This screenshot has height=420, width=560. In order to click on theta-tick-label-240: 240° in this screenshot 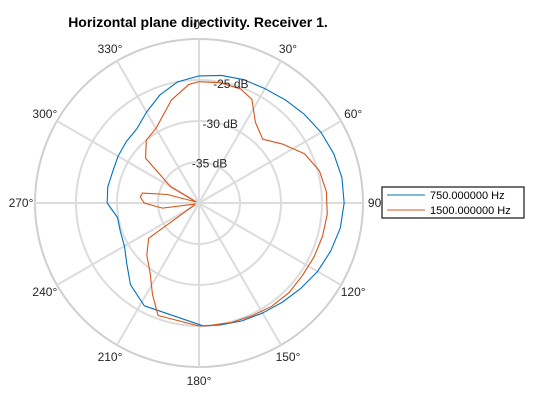, I will do `click(44, 292)`.